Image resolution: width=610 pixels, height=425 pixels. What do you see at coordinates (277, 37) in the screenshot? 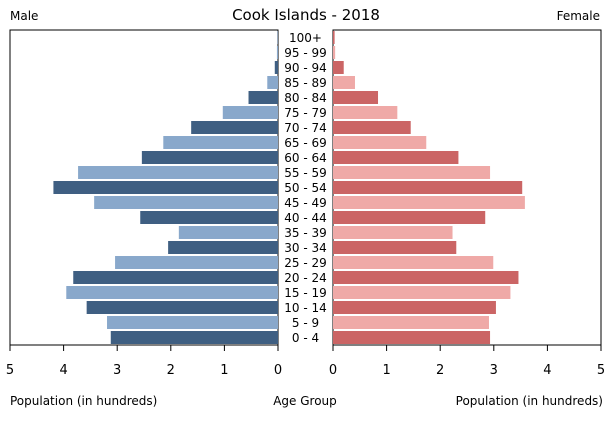
I see `male-bar-100plus` at bounding box center [277, 37].